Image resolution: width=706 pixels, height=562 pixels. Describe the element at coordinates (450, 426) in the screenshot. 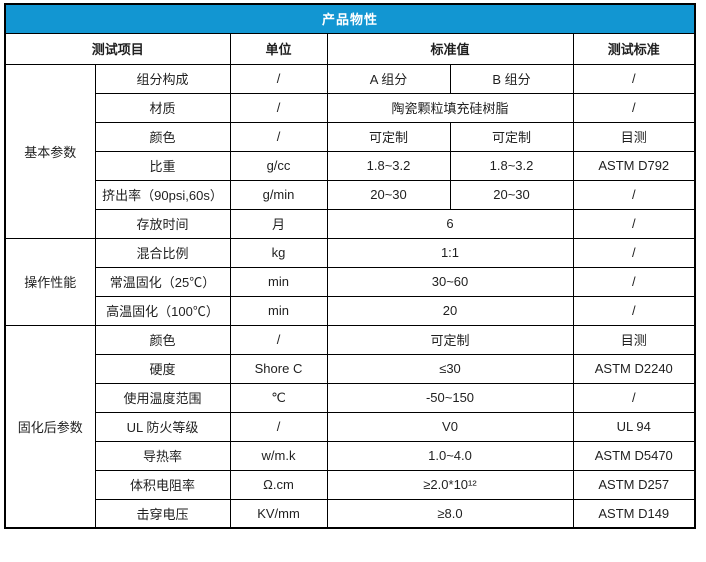

I see `value-cell: V0` at that location.